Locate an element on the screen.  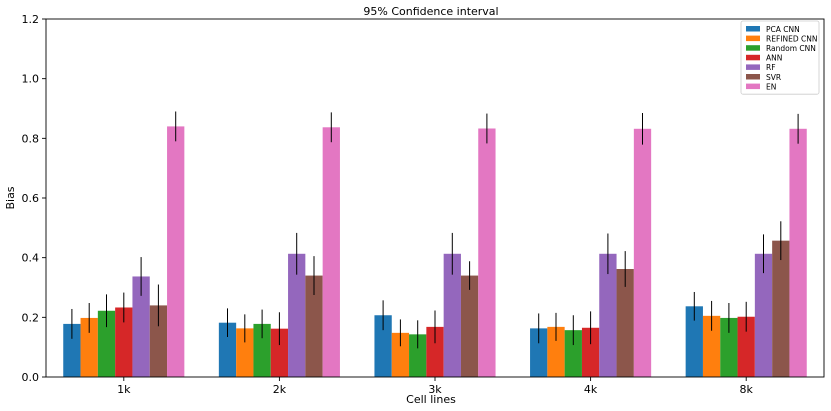
y-tick-label: 0.4 is located at coordinates (31, 258).